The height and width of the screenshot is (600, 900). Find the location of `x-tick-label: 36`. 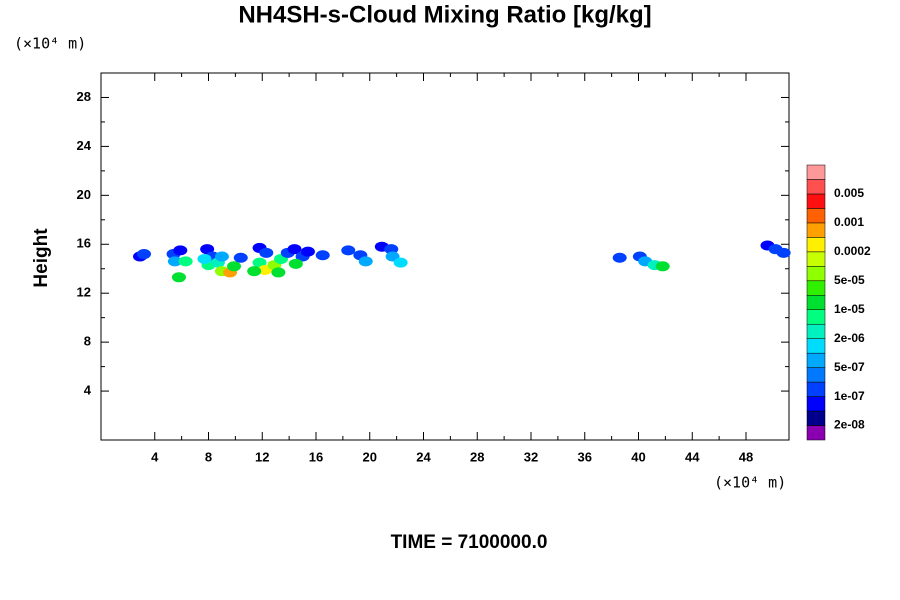

x-tick-label: 36 is located at coordinates (585, 456).